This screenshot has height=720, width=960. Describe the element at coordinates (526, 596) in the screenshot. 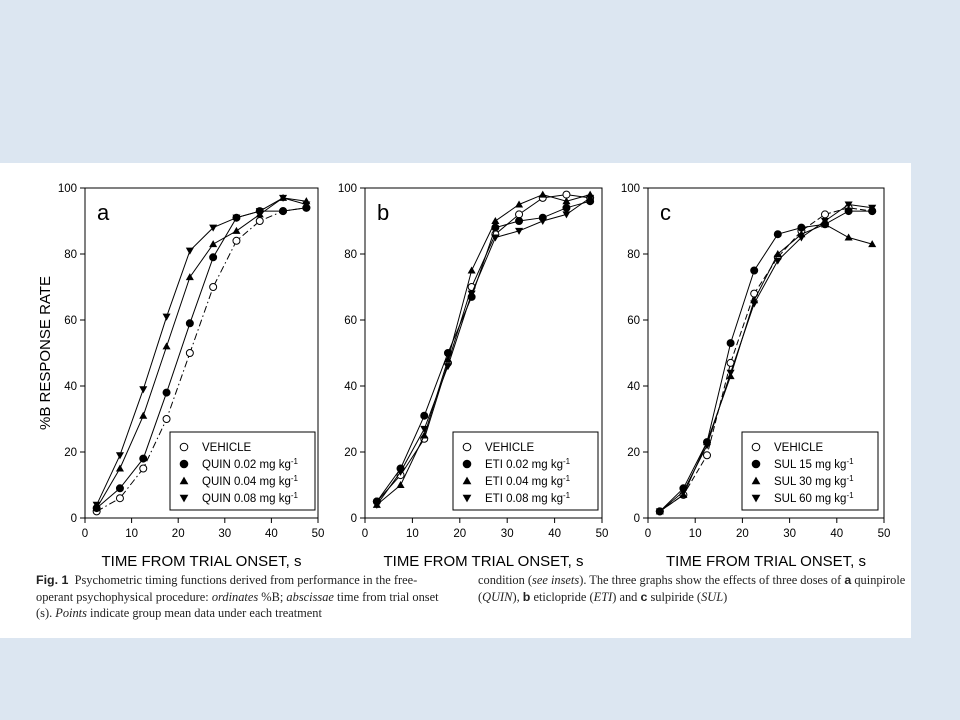

I see `caption-b: b` at that location.